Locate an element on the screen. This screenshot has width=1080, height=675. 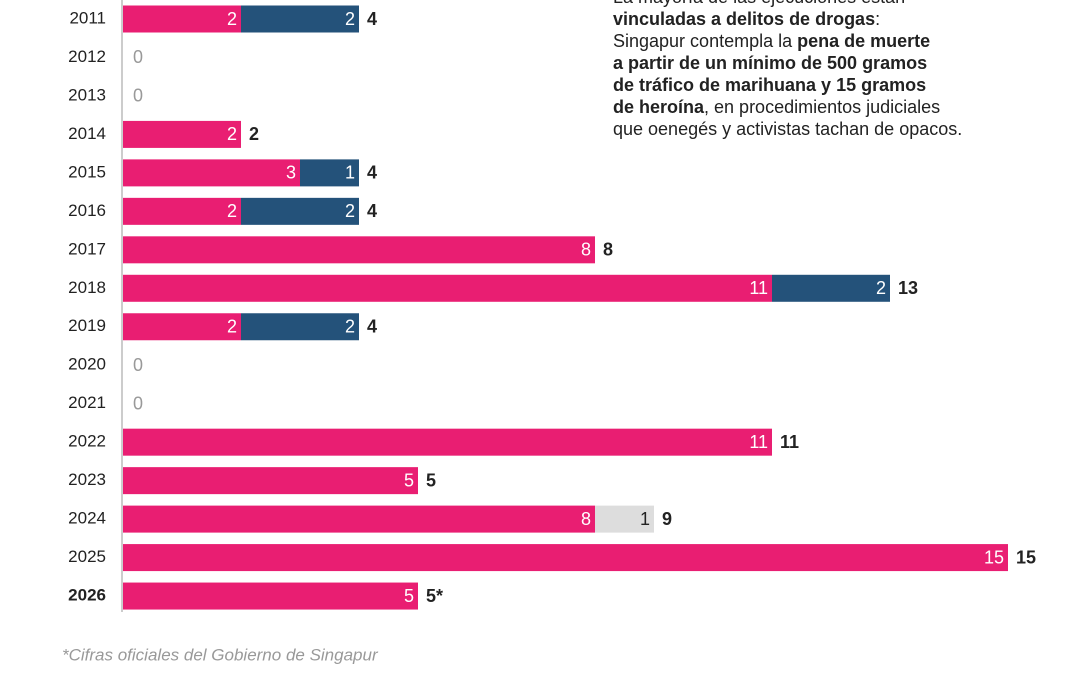
y-tick-label: 2022 is located at coordinates (87, 441).